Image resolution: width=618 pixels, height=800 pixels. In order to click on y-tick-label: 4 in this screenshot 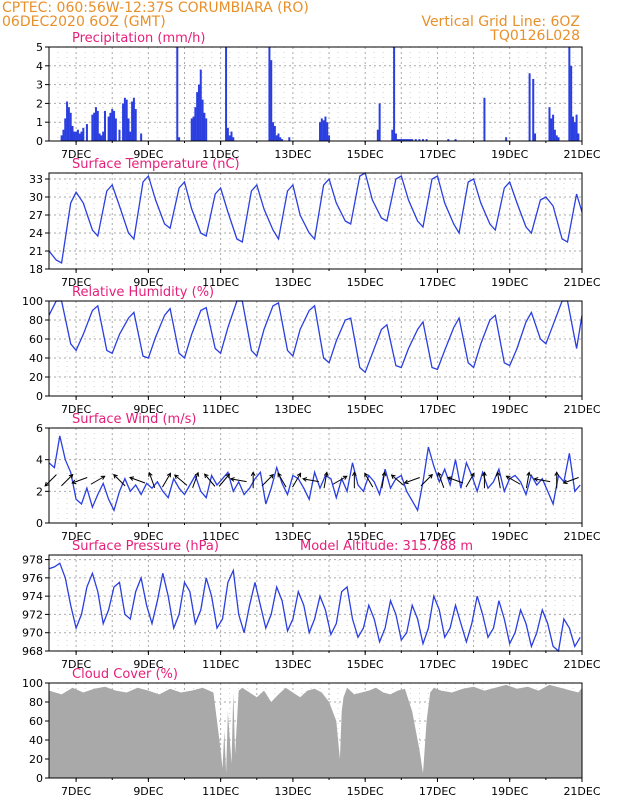, I will do `click(39, 66)`.